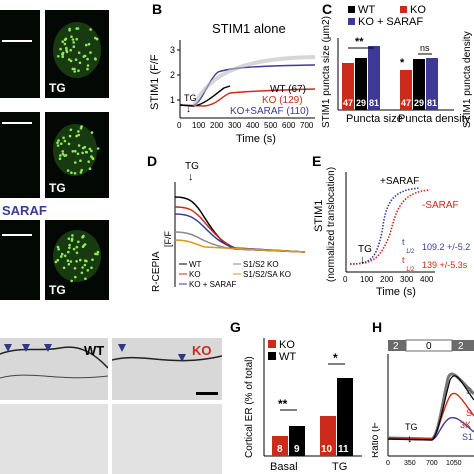 The height and width of the screenshot is (474, 474). What do you see at coordinates (269, 111) in the screenshot?
I see `b-legend-ko-saraf: KO+SARAF (110)` at bounding box center [269, 111].